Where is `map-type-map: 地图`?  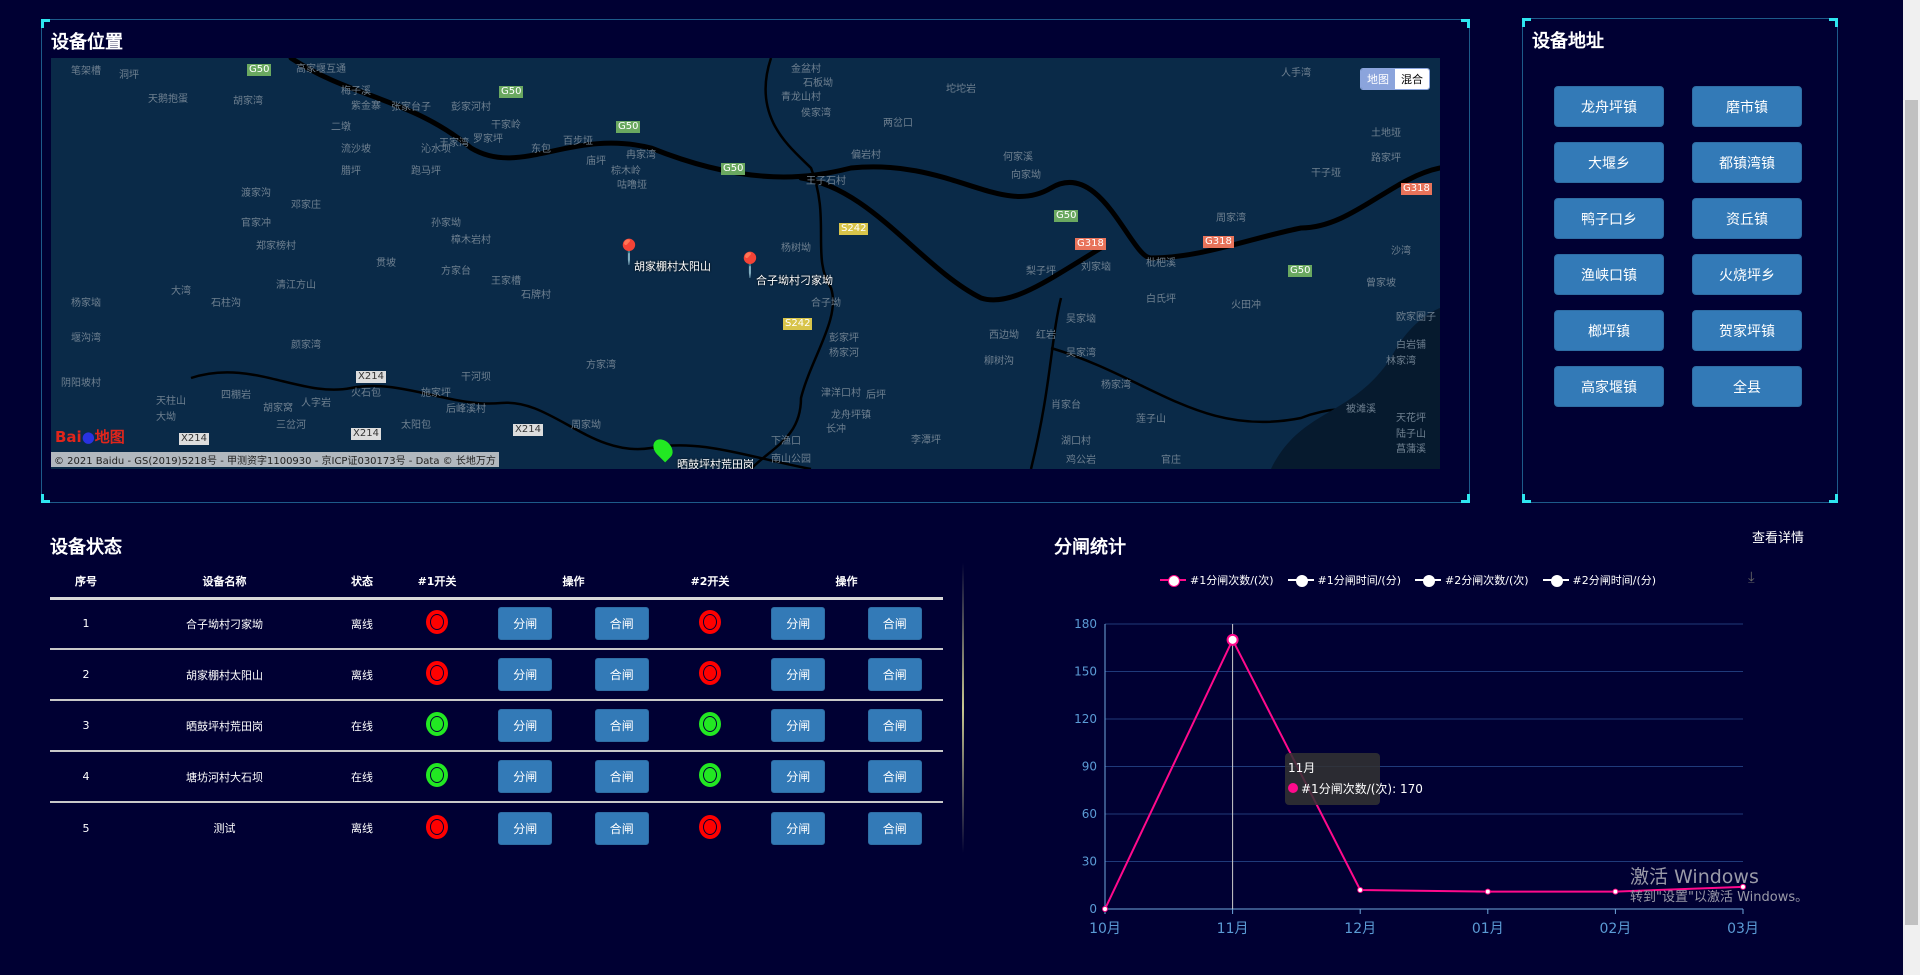
map-type-map: 地图 is located at coordinates (1378, 79).